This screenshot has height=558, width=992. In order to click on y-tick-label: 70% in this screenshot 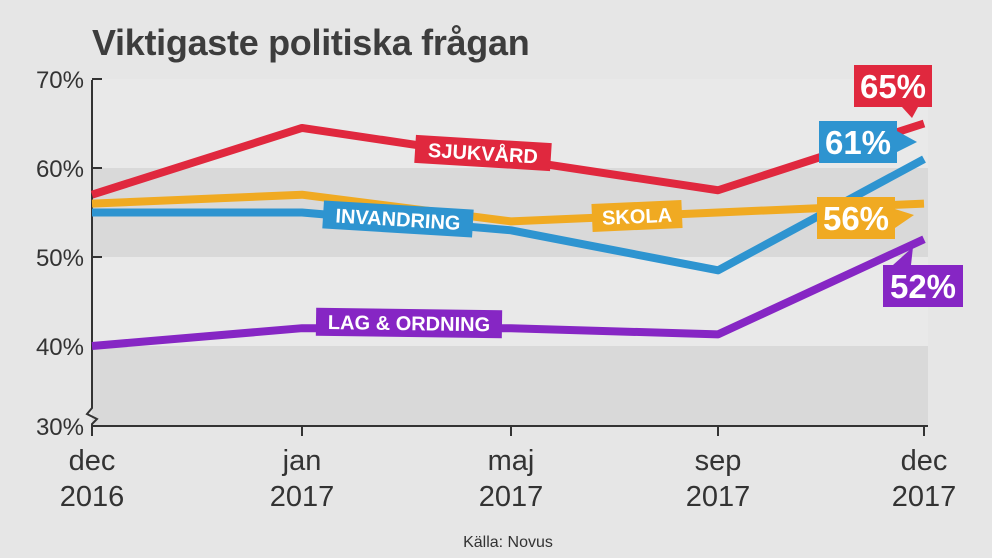, I will do `click(60, 80)`.